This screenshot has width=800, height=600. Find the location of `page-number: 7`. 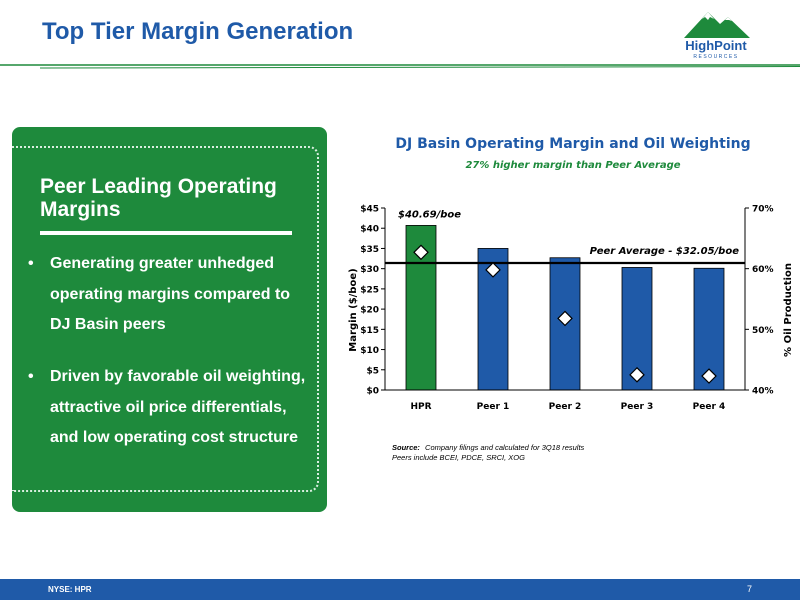

page-number: 7 is located at coordinates (749, 589).